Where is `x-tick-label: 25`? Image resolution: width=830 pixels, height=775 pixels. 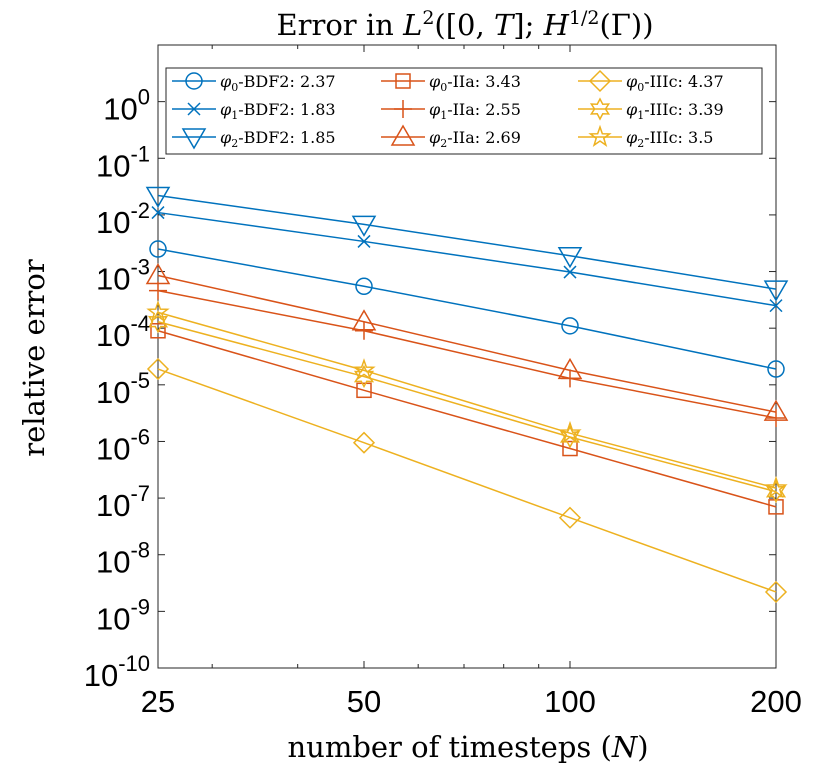
x-tick-label: 25 is located at coordinates (158, 701).